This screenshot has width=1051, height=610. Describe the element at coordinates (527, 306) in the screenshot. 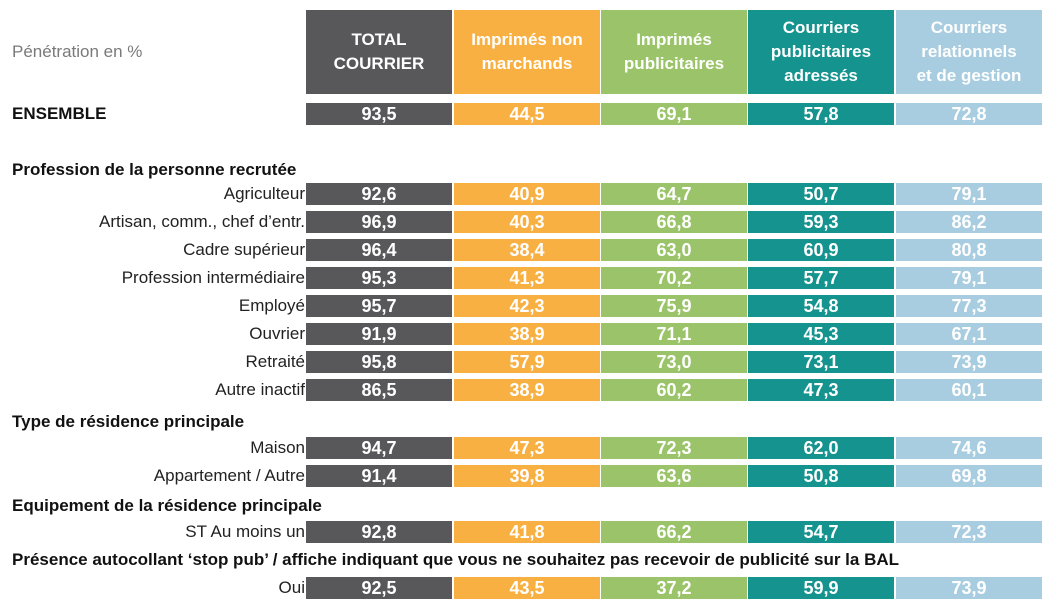

I see `table-cell: 42,3` at that location.